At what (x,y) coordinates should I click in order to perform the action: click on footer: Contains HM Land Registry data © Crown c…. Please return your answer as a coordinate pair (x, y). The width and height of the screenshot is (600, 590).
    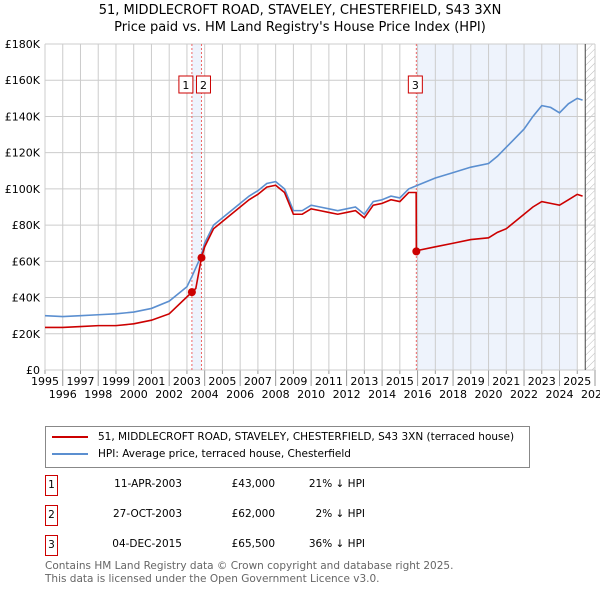
    Looking at the image, I should click on (249, 573).